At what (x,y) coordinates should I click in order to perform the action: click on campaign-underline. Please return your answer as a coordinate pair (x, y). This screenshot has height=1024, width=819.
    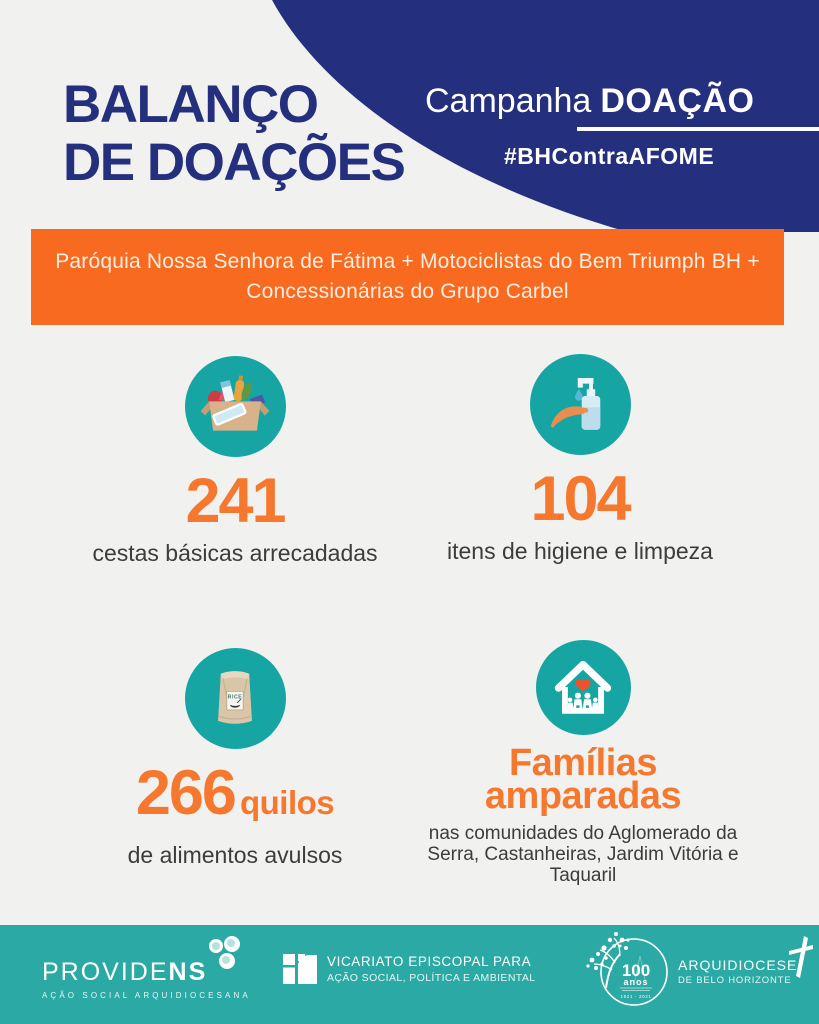
    Looking at the image, I should click on (698, 129).